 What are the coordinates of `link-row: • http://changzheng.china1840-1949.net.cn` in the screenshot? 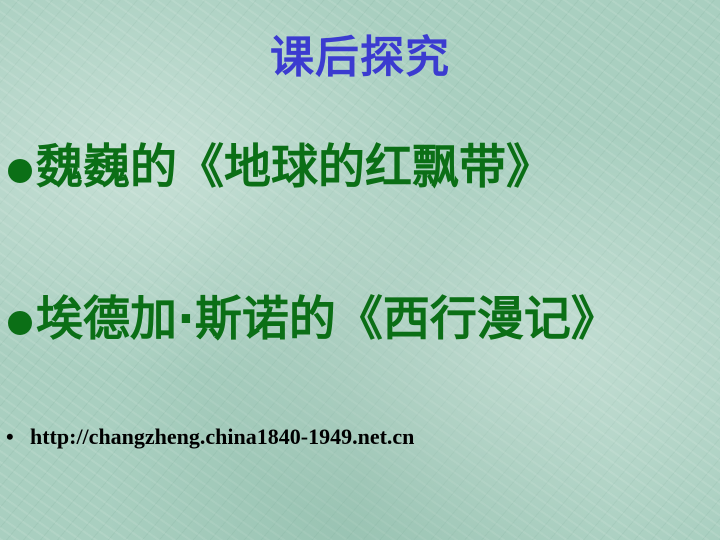 It's located at (210, 437).